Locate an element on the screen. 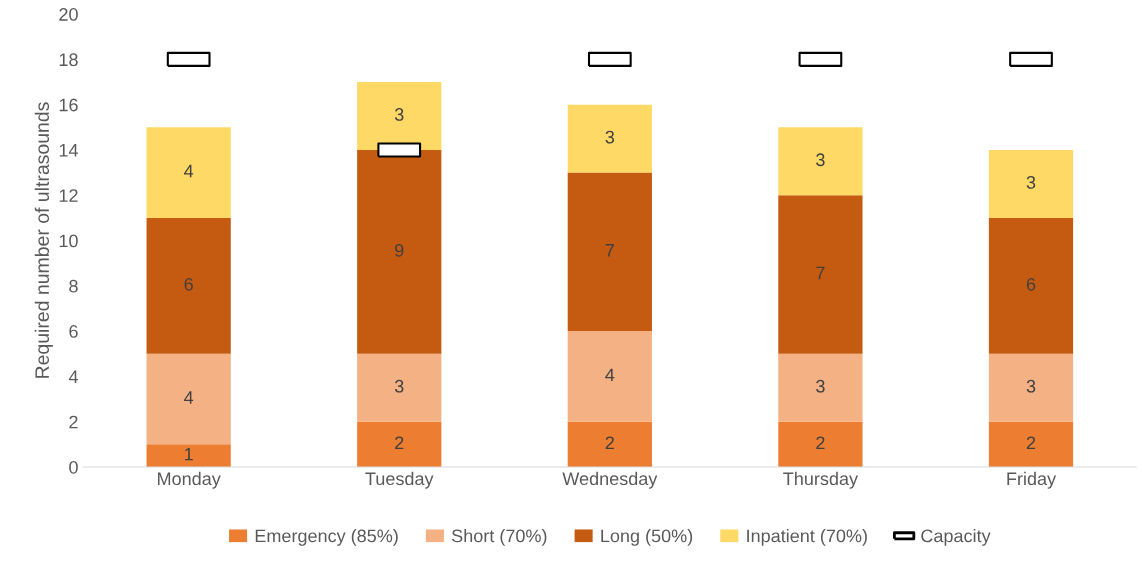 Image resolution: width=1142 pixels, height=564 pixels. data-label: 1 is located at coordinates (189, 454).